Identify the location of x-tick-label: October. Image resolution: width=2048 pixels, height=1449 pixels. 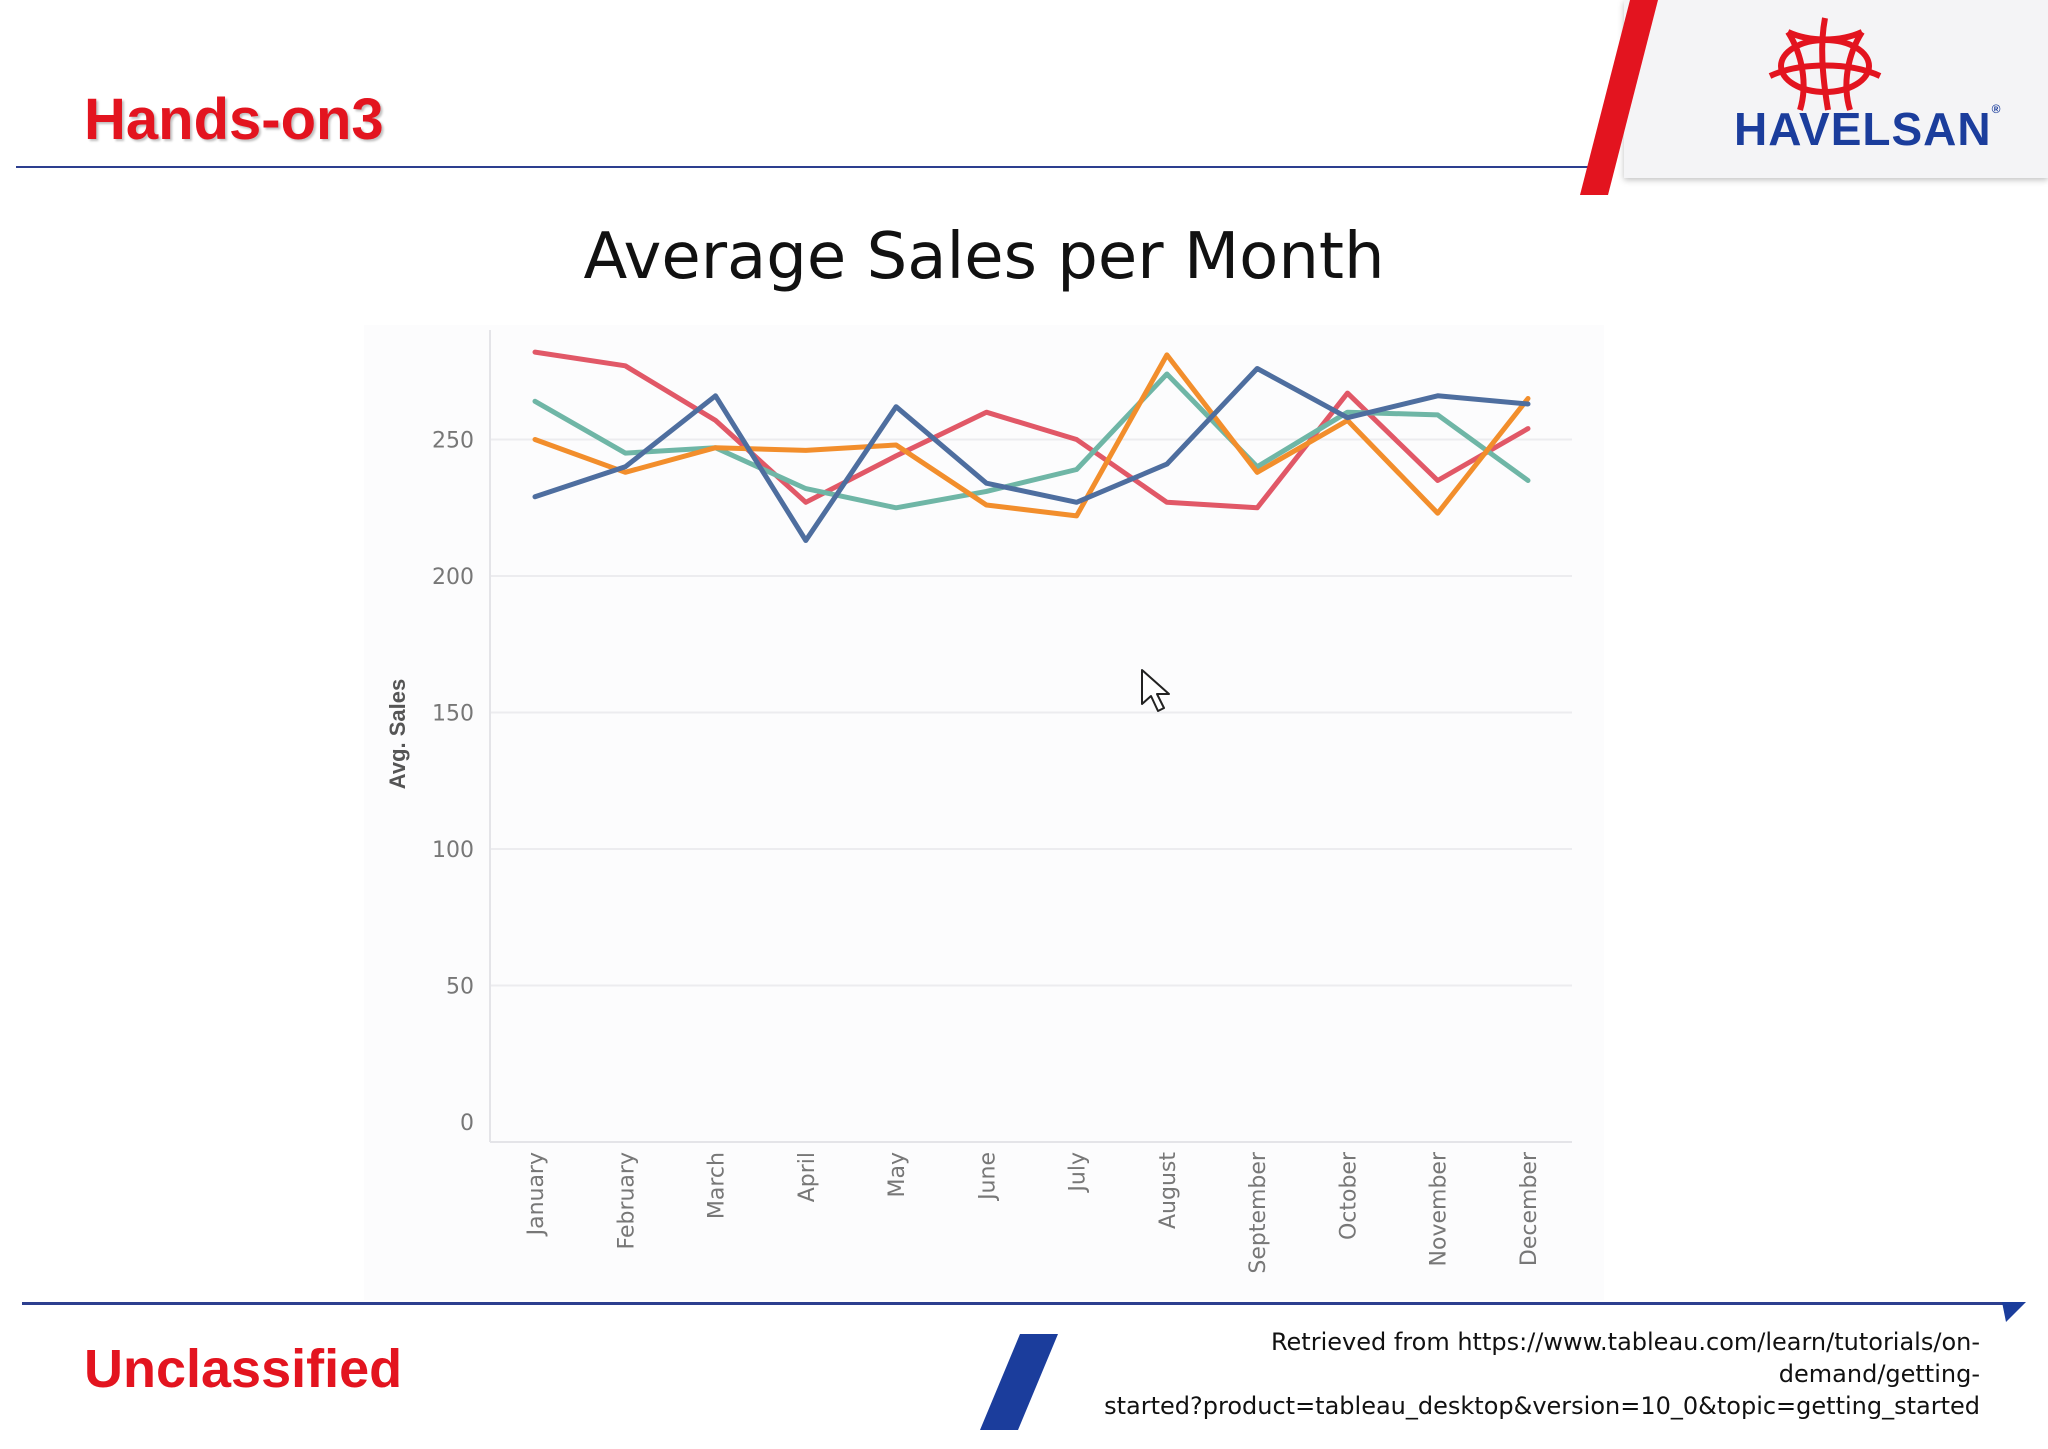
(1348, 1195).